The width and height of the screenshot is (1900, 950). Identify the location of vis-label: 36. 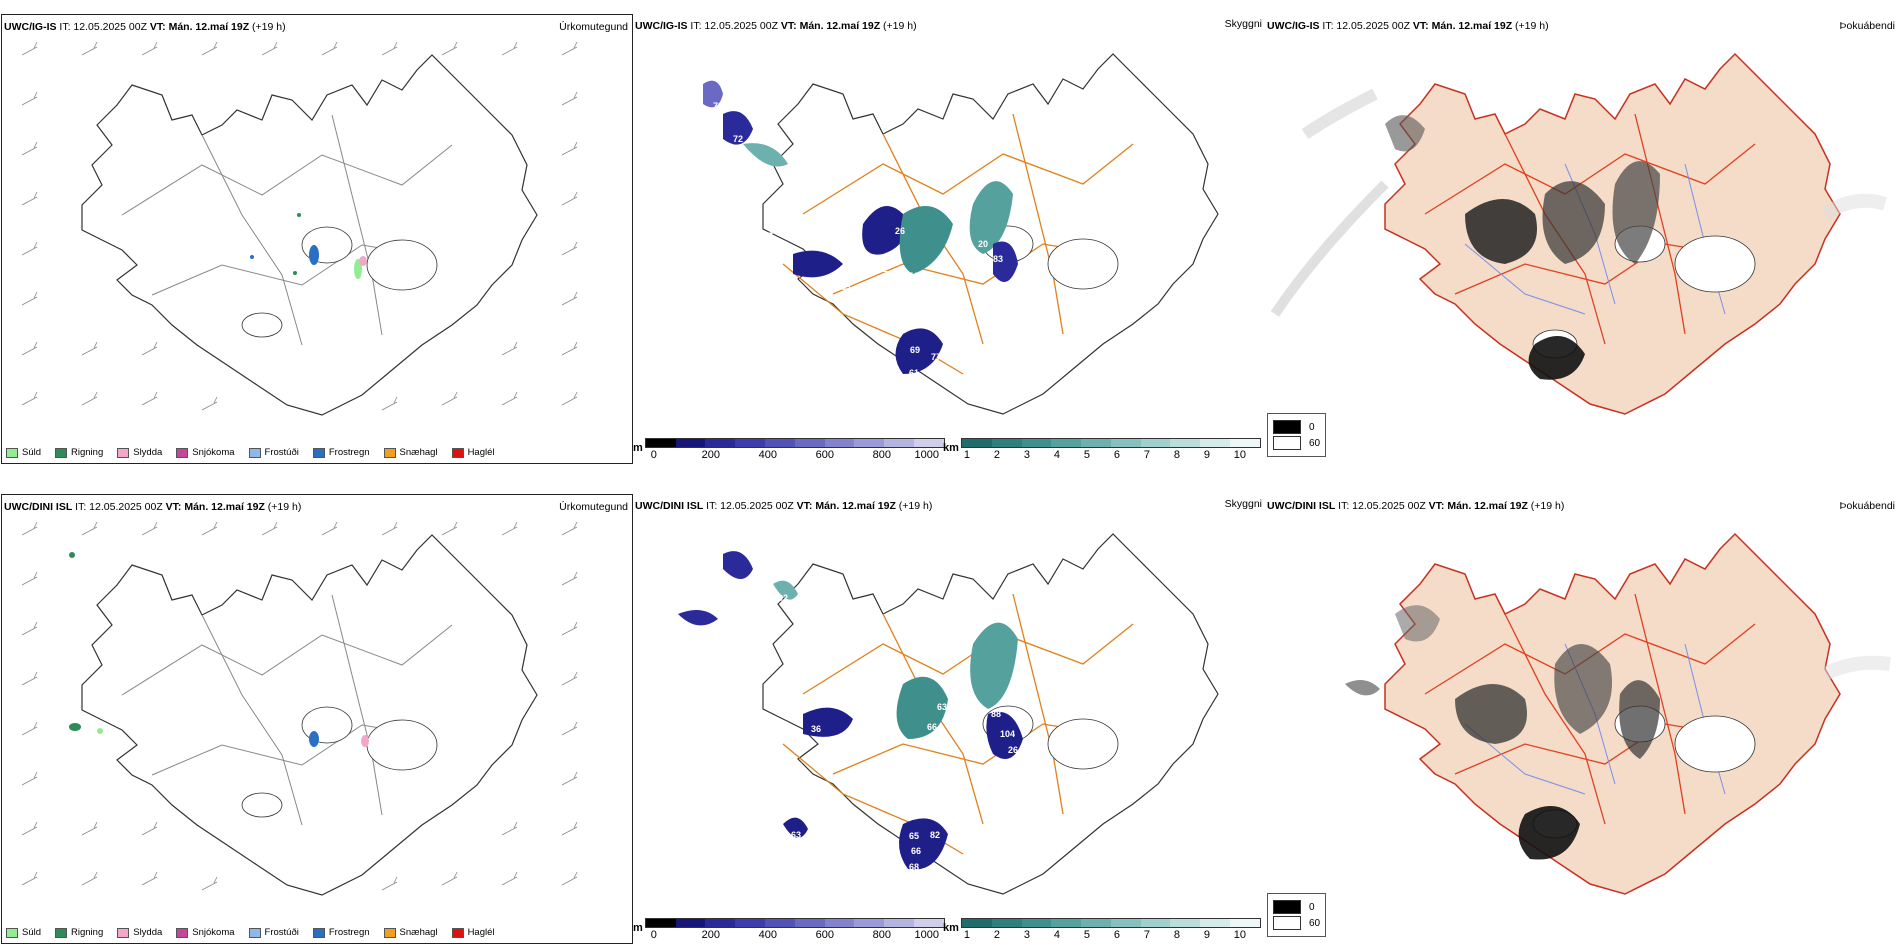
(816, 729).